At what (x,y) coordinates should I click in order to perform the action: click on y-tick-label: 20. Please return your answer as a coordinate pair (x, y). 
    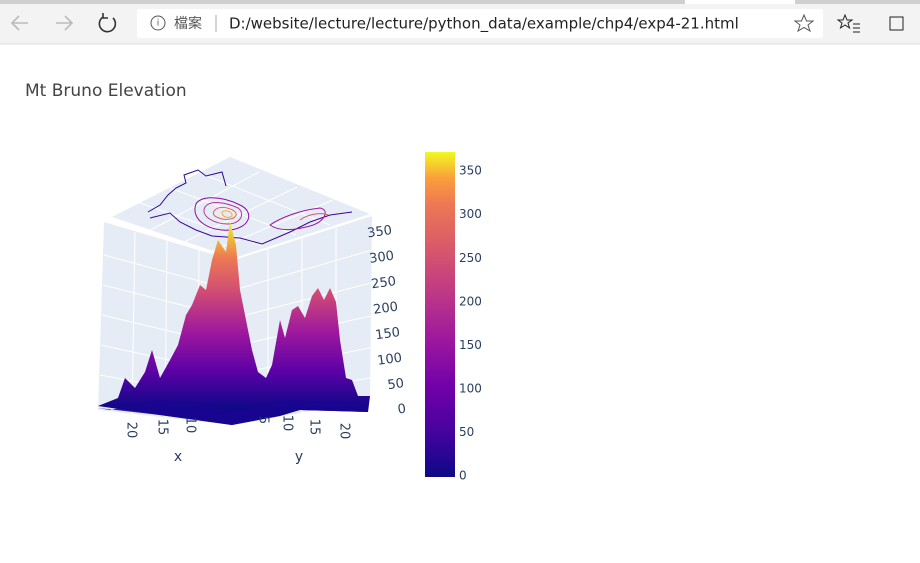
    Looking at the image, I should click on (344, 431).